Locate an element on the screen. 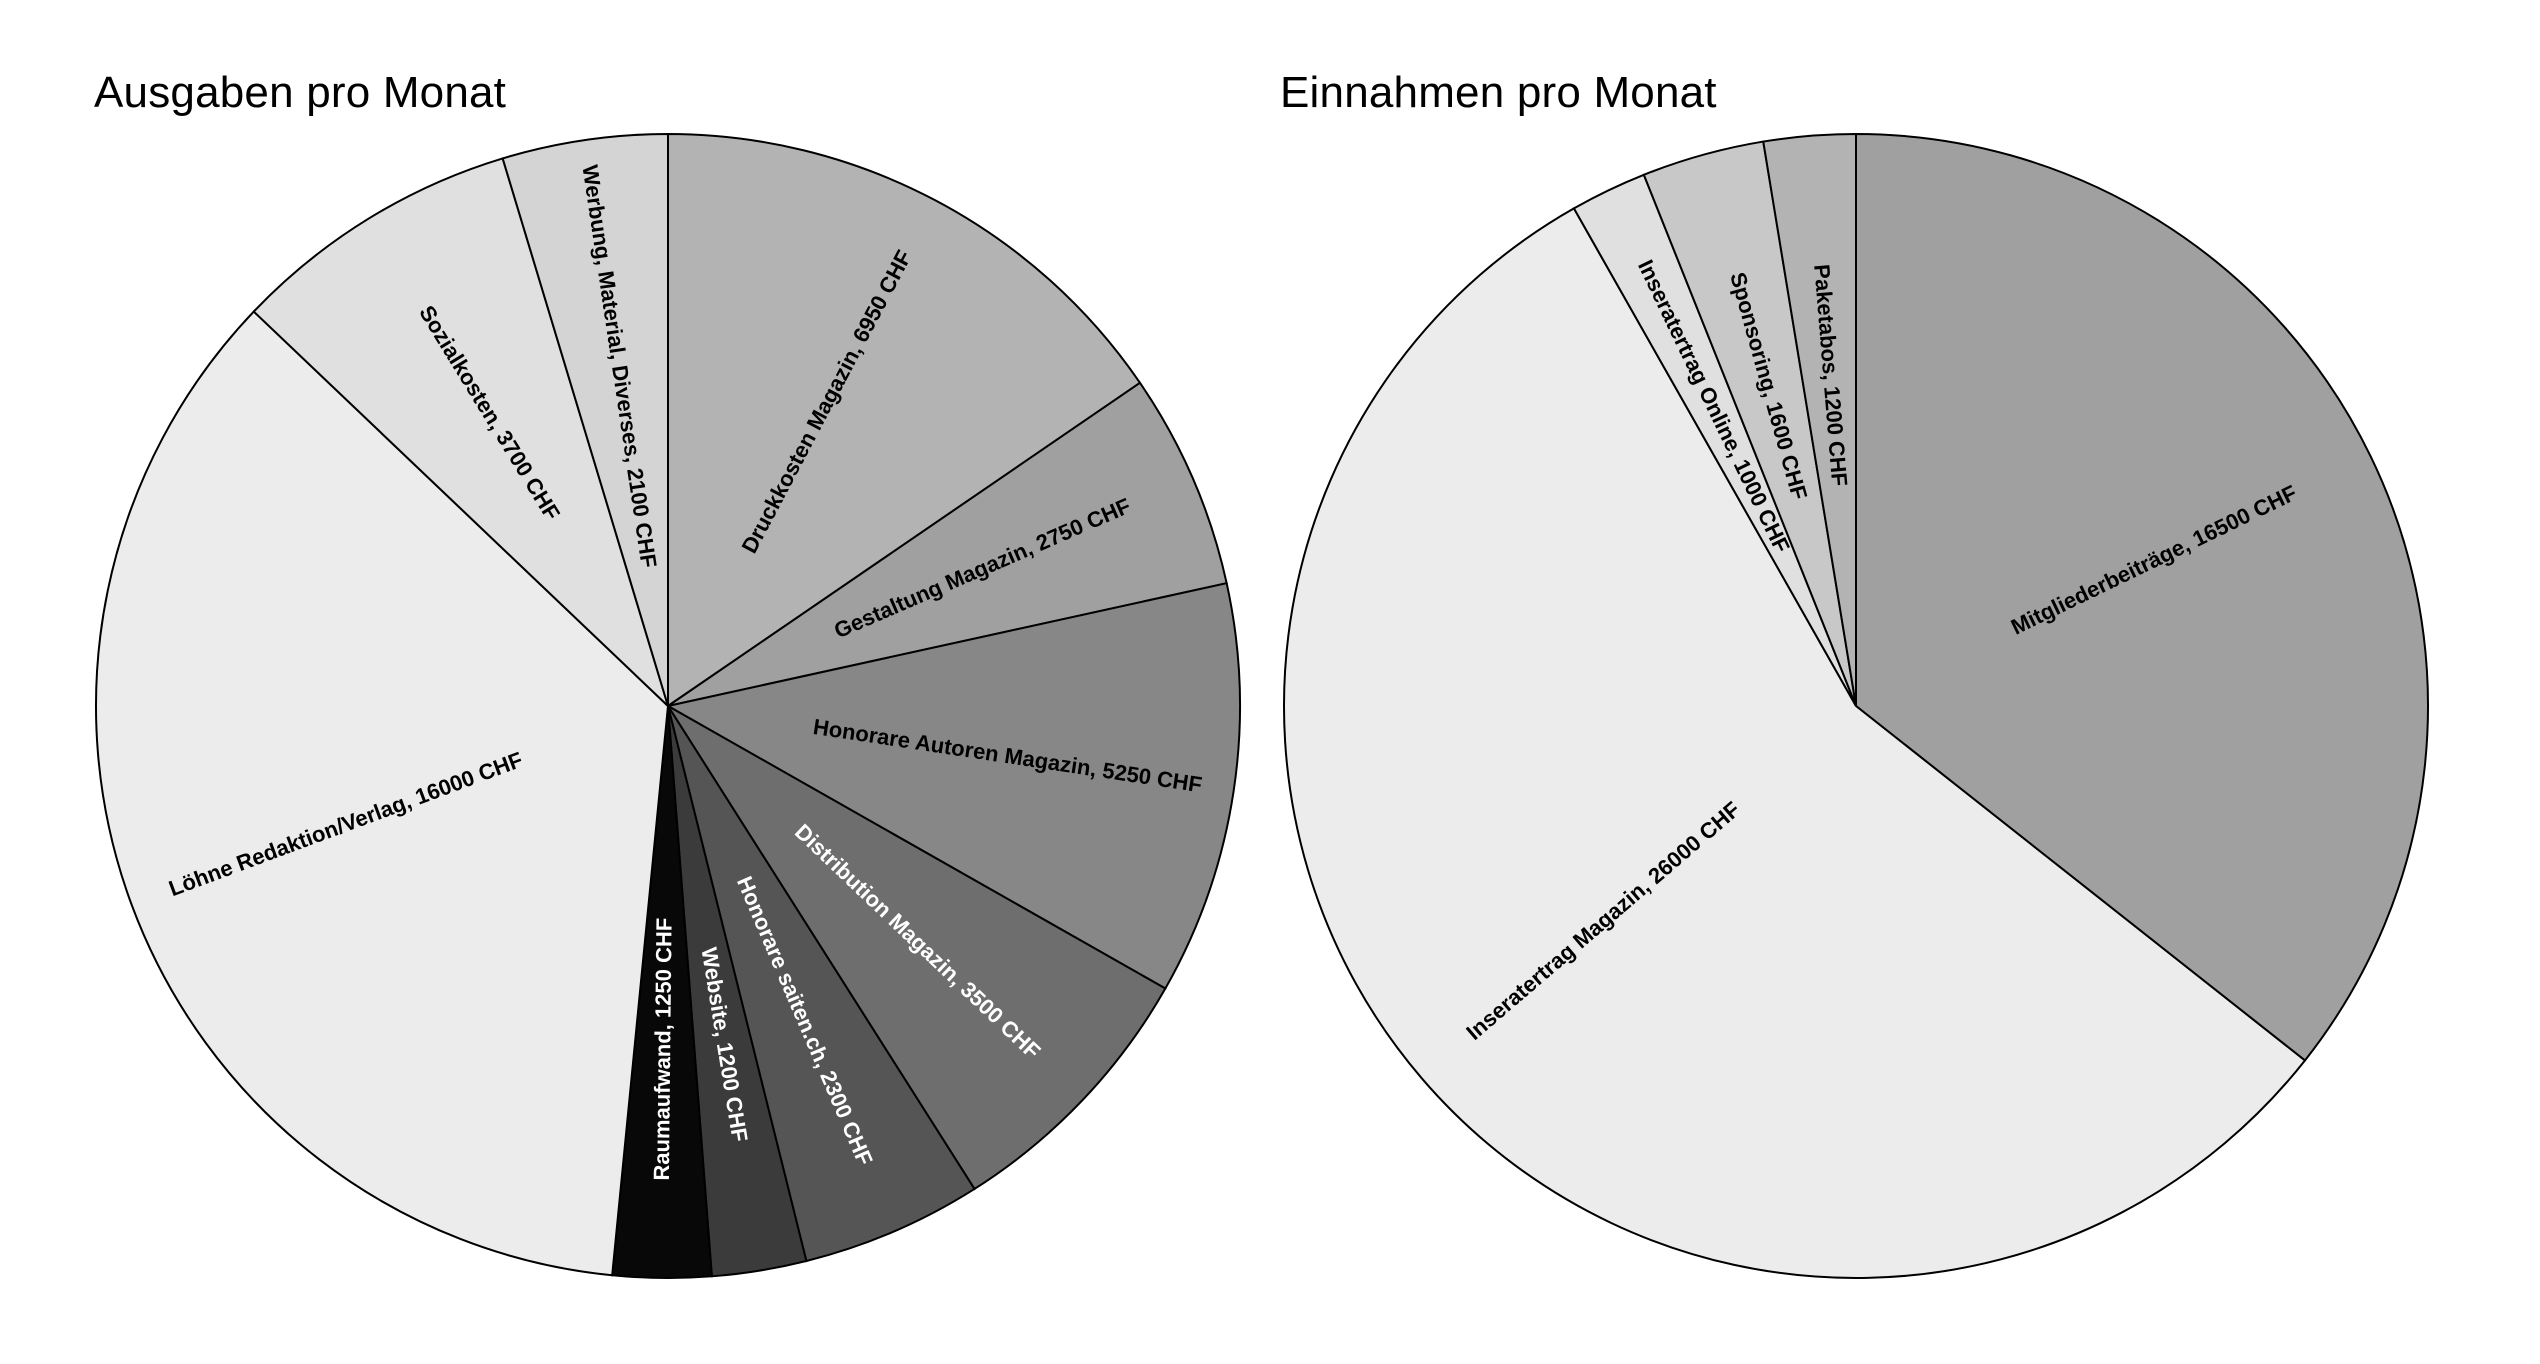 The image size is (2540, 1364). pie-slice-honorare-saiten-ch is located at coordinates (821, 984).